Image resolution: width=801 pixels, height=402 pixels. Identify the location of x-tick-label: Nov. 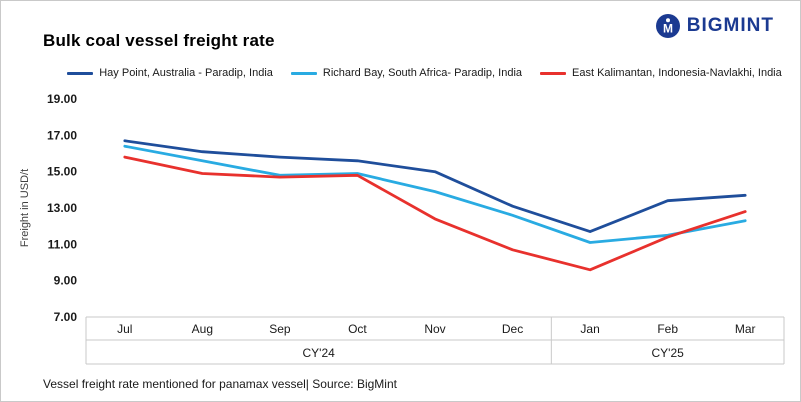
(434, 329).